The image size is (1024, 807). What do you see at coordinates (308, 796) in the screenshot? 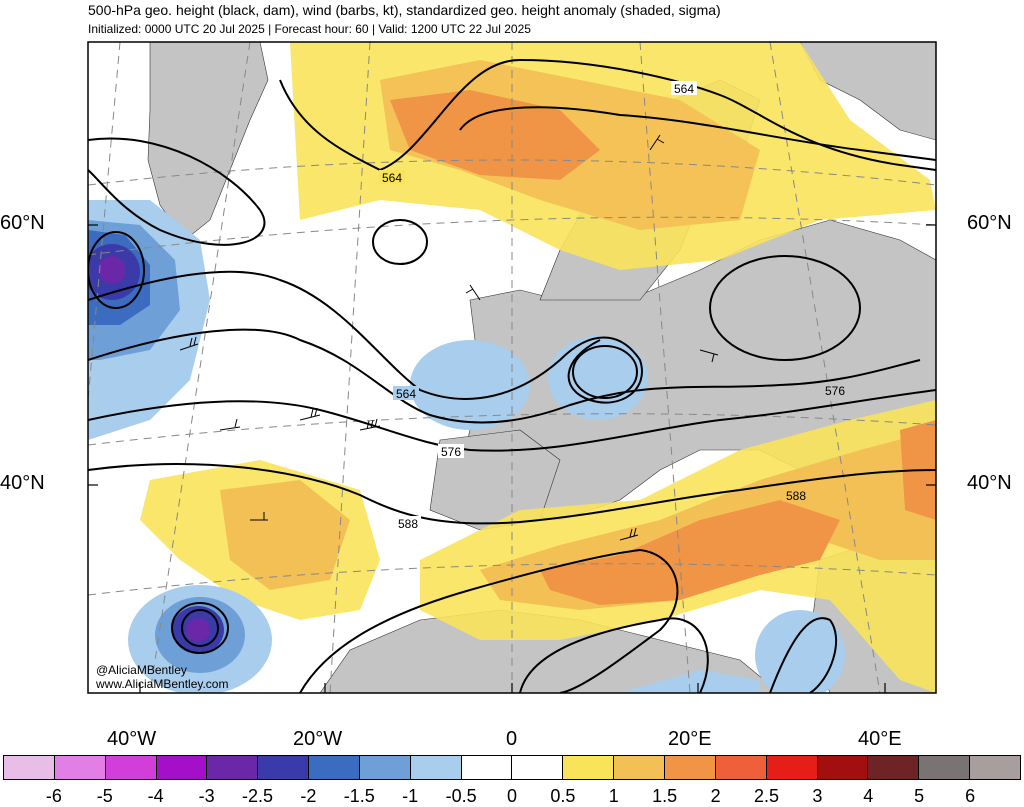
I see `colorbar-label: -2` at bounding box center [308, 796].